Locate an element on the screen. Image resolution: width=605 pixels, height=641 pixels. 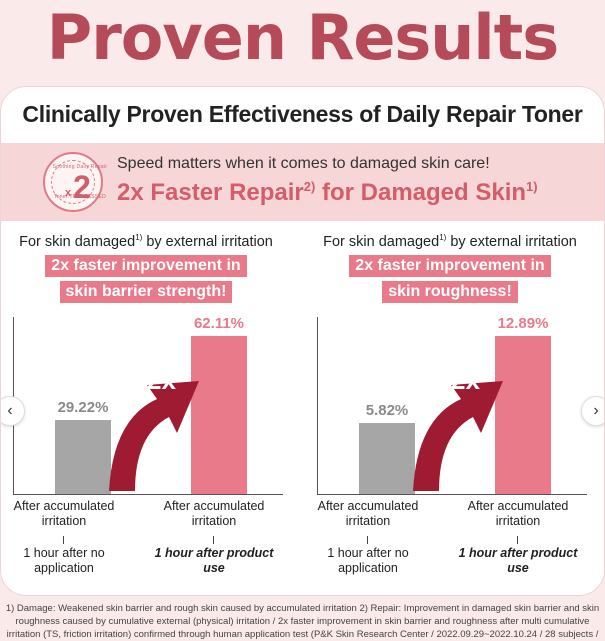
highlight-line-2: skin barrier strength! is located at coordinates (146, 292).